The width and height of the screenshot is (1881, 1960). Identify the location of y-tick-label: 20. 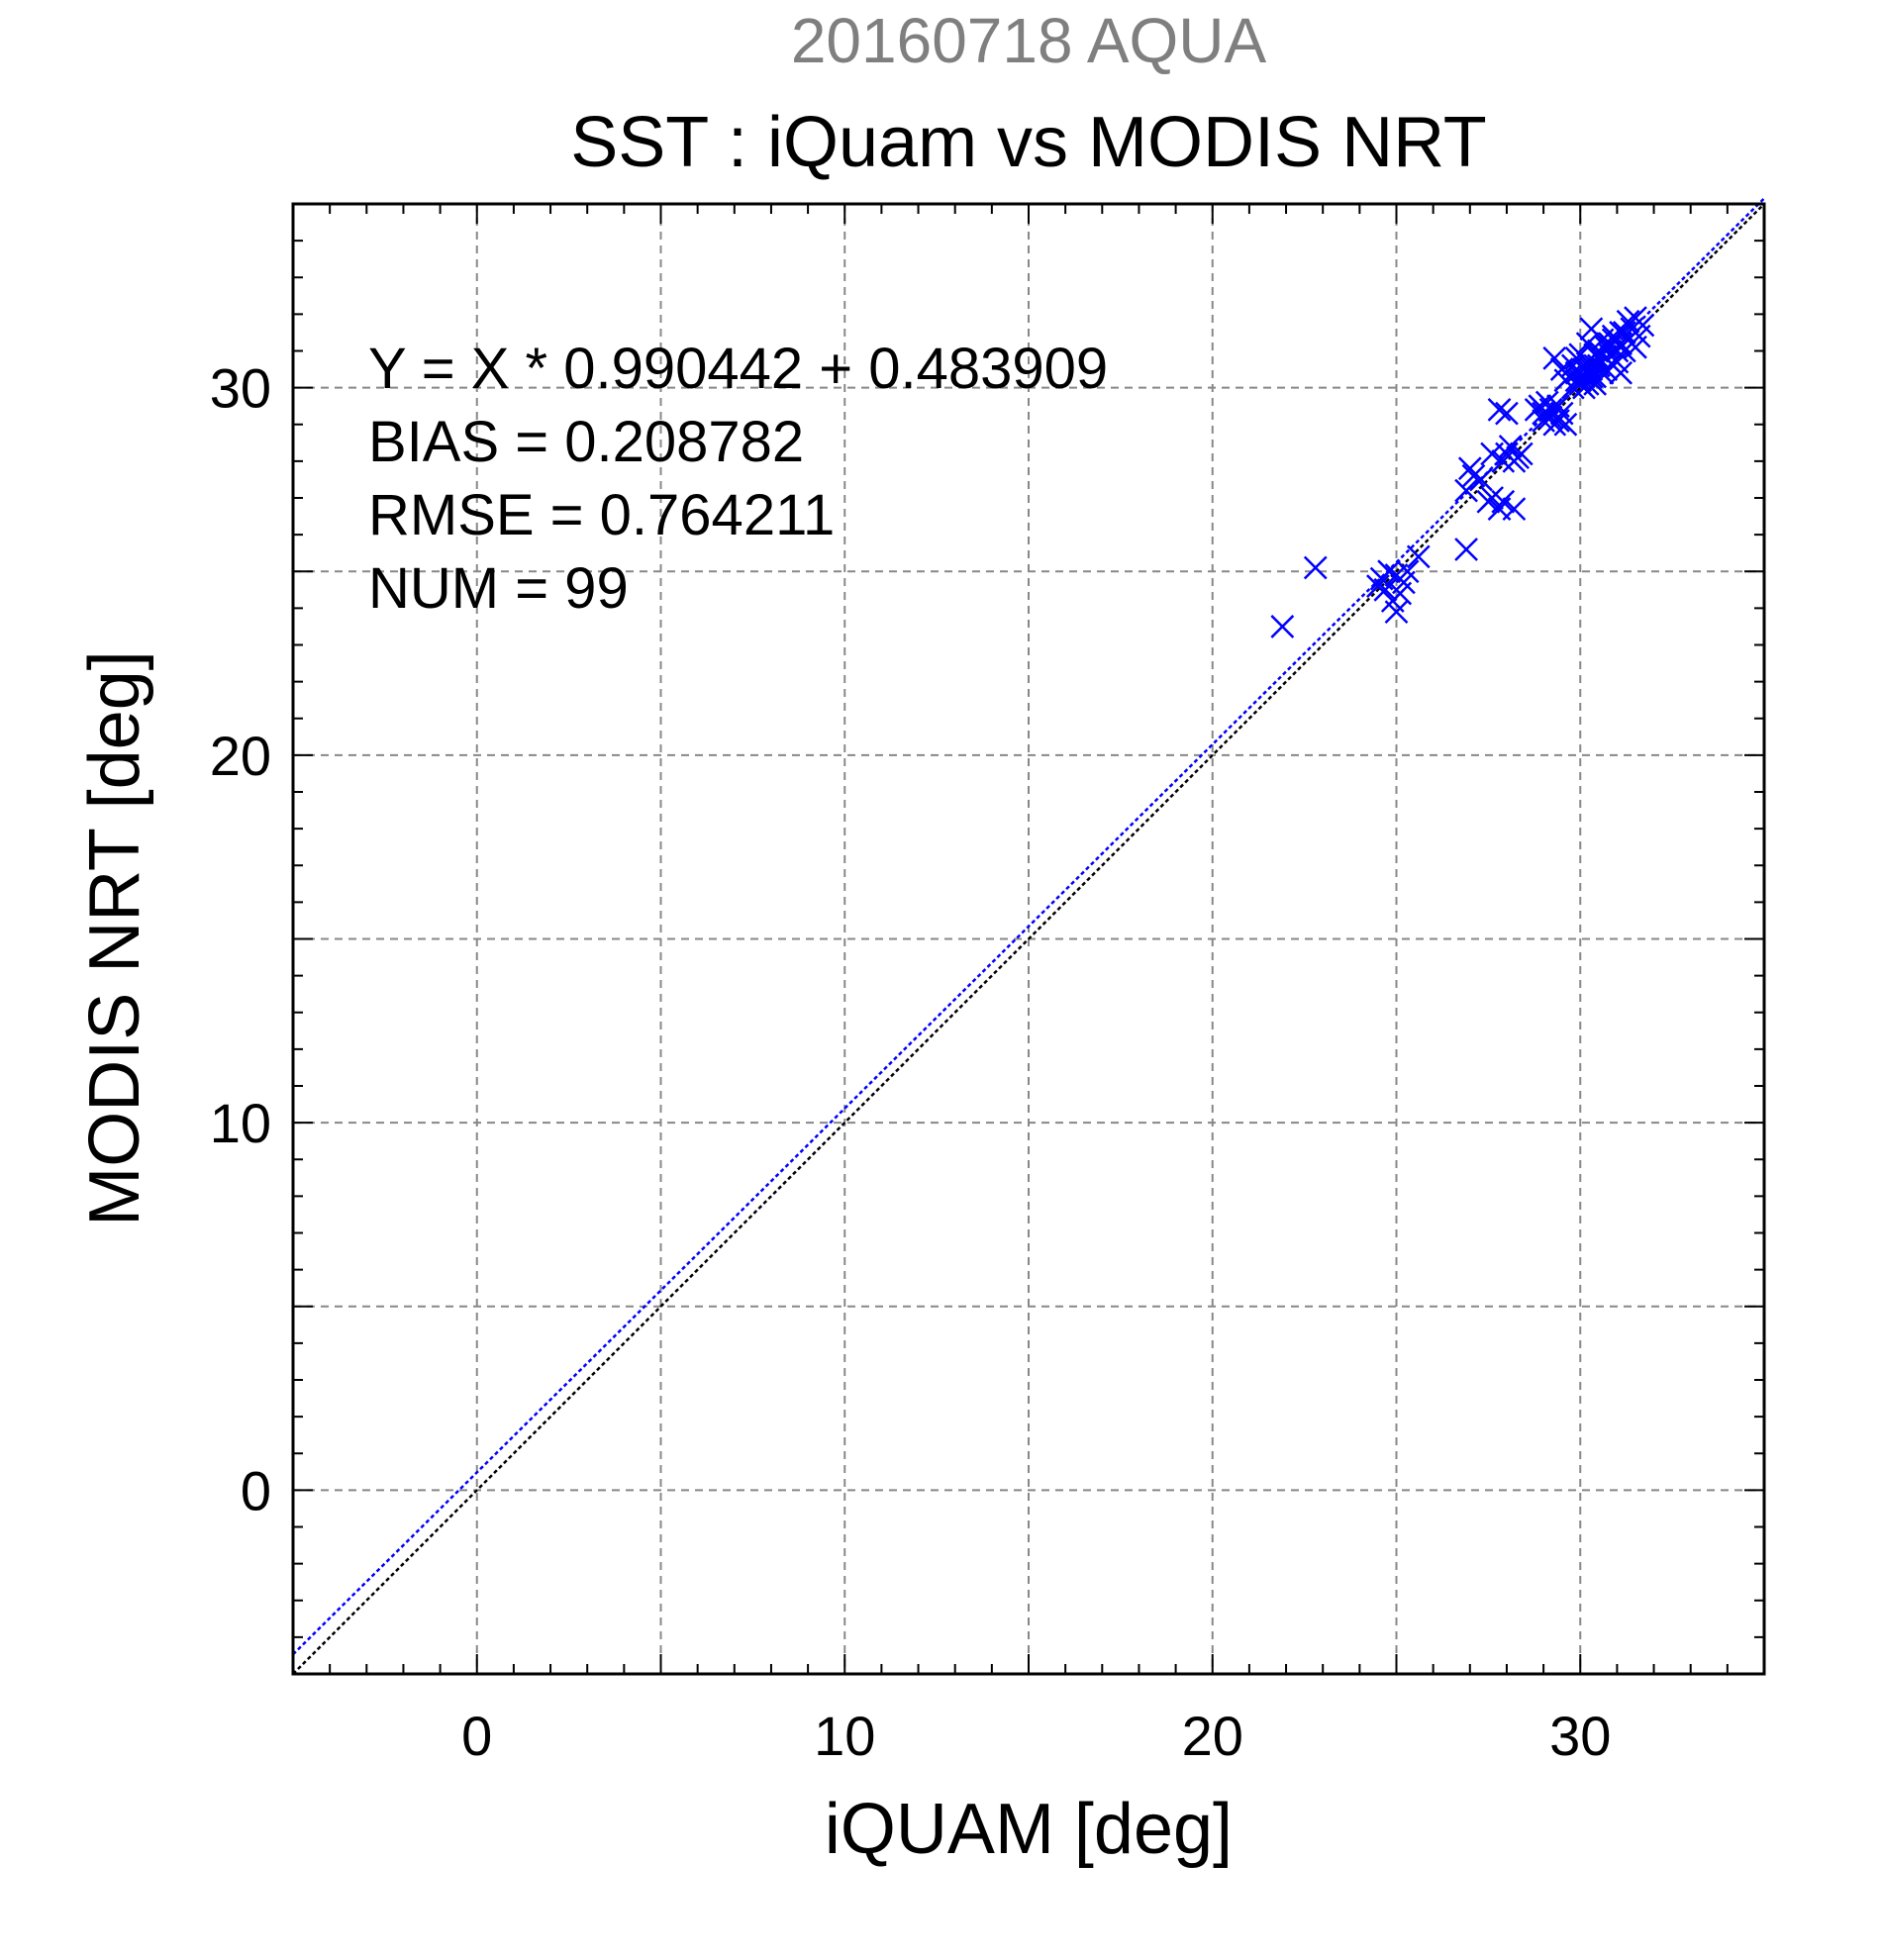
(241, 756).